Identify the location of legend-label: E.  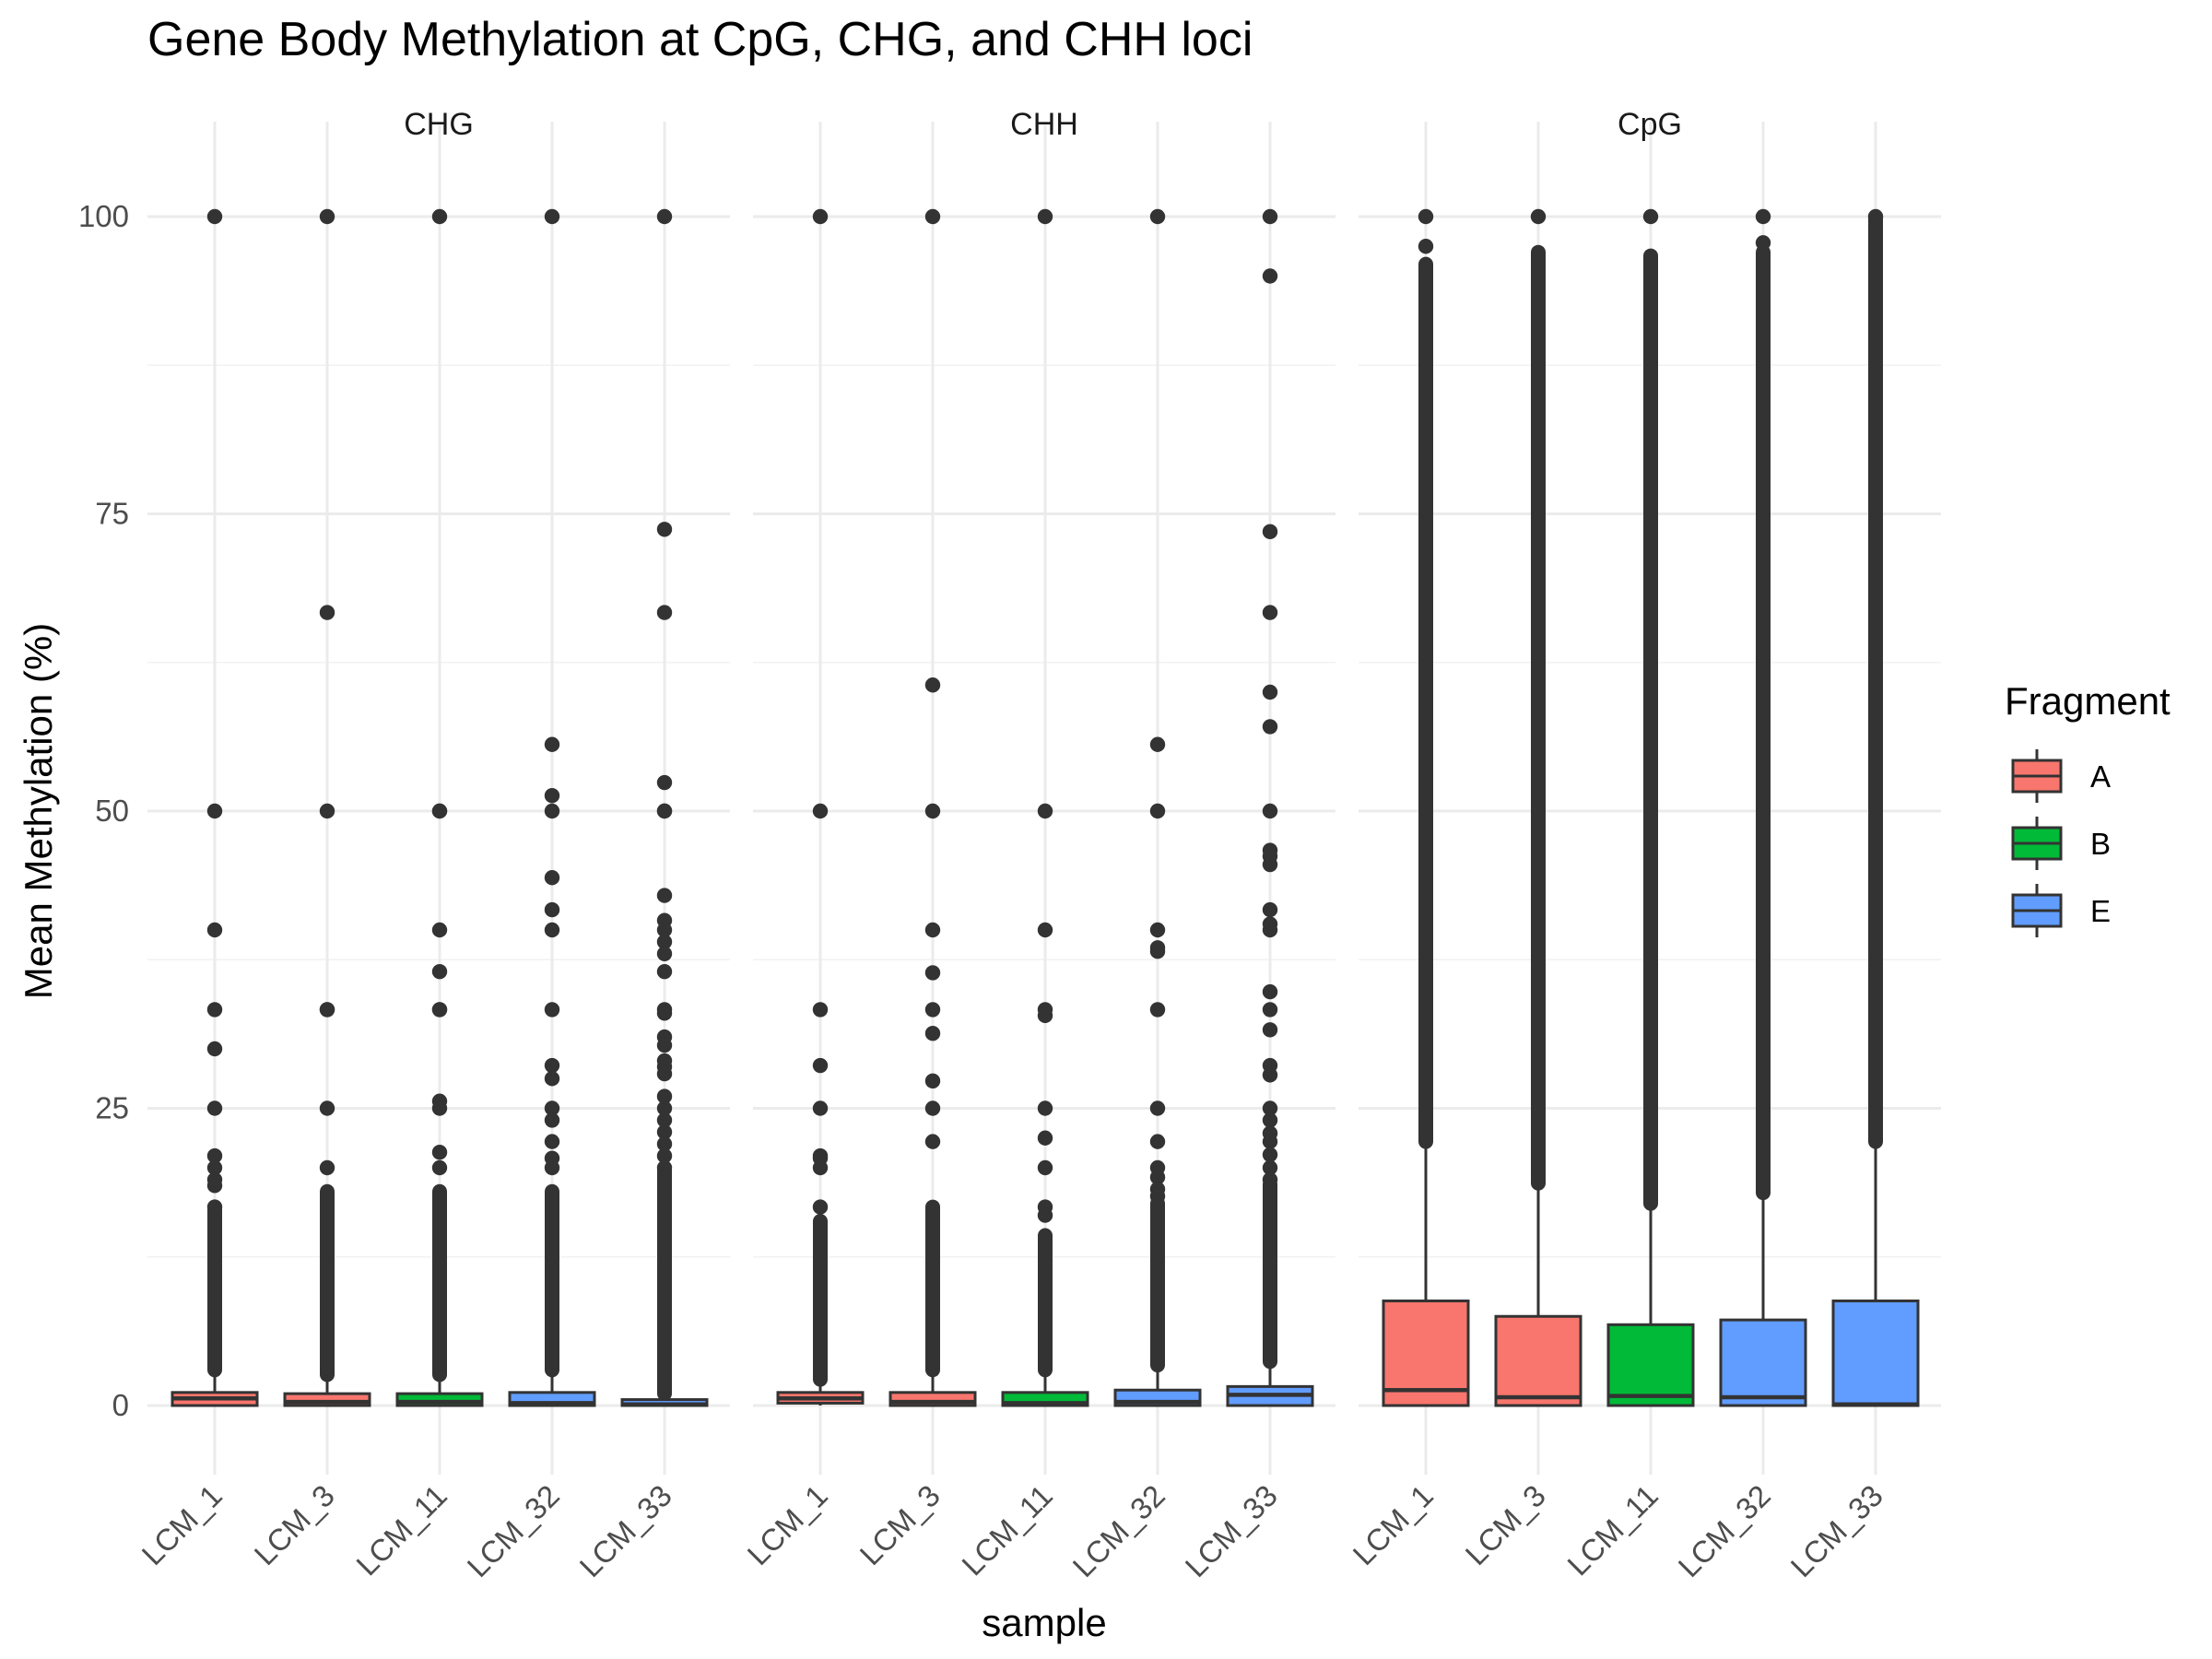
(2100, 911).